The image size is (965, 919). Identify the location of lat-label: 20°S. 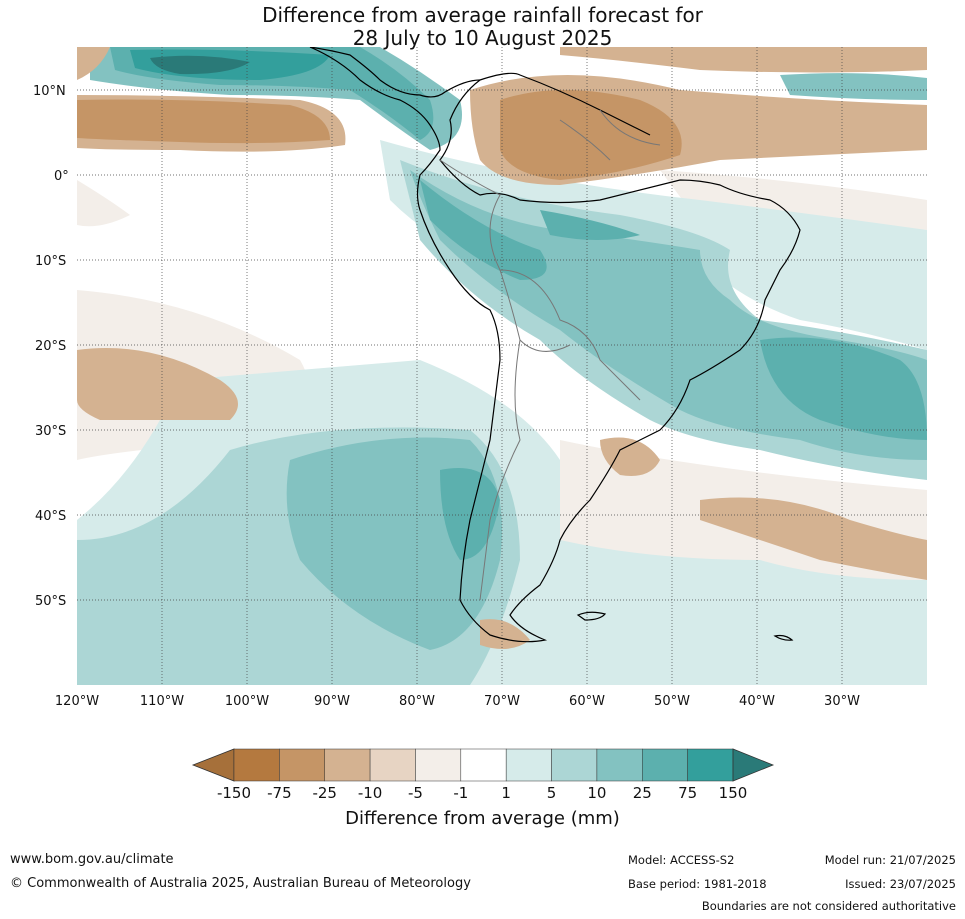
(50, 346).